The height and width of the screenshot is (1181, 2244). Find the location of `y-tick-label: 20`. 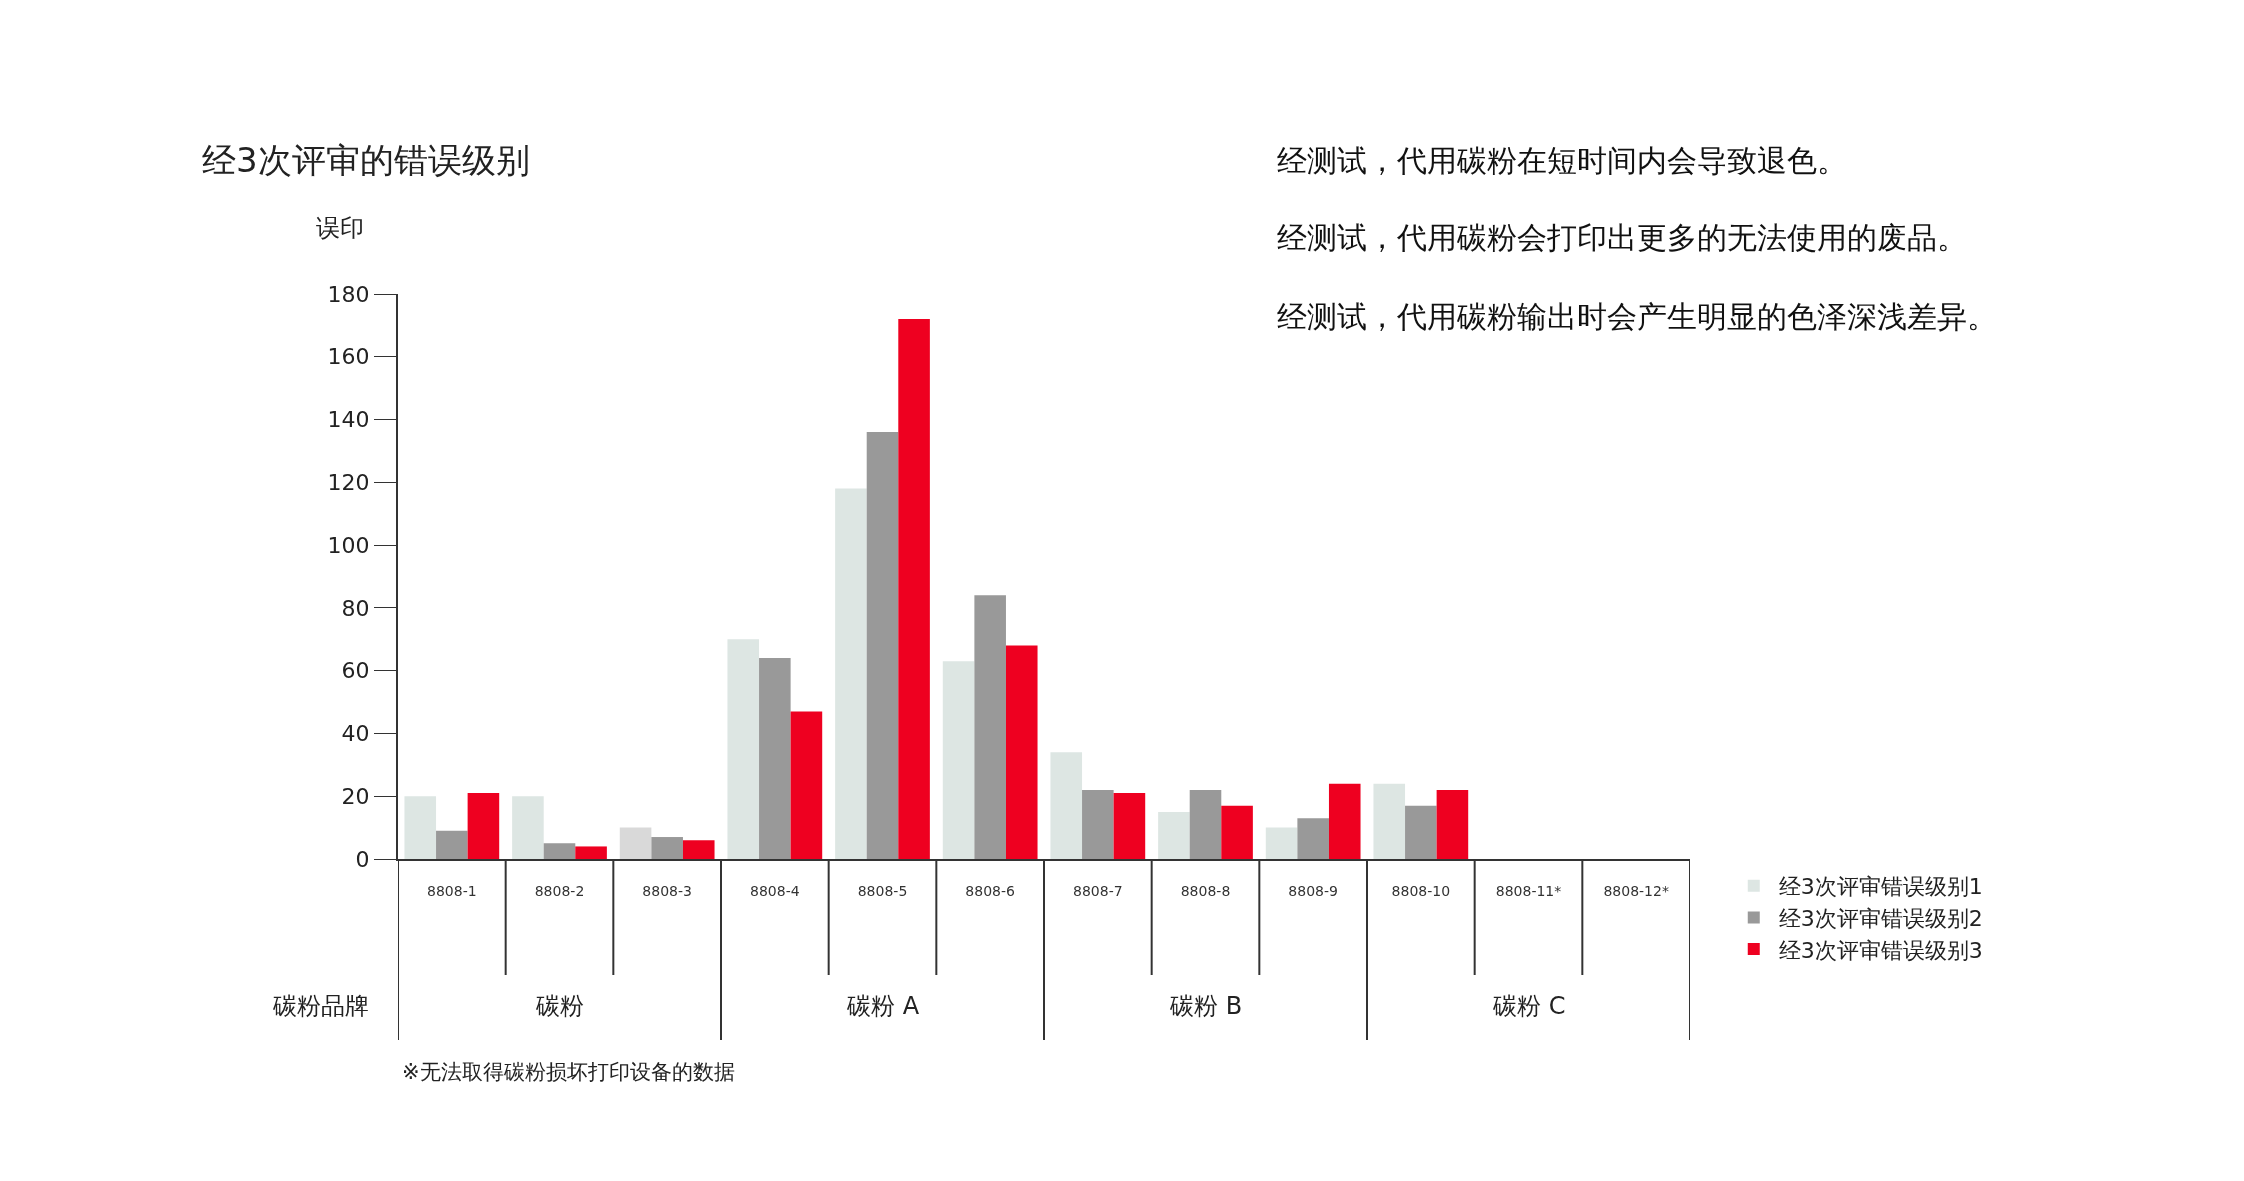

y-tick-label: 20 is located at coordinates (355, 796).